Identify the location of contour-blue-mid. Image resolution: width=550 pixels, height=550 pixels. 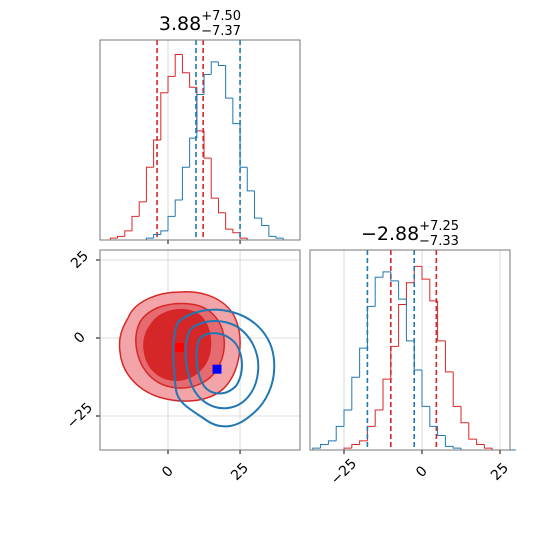
(222, 365).